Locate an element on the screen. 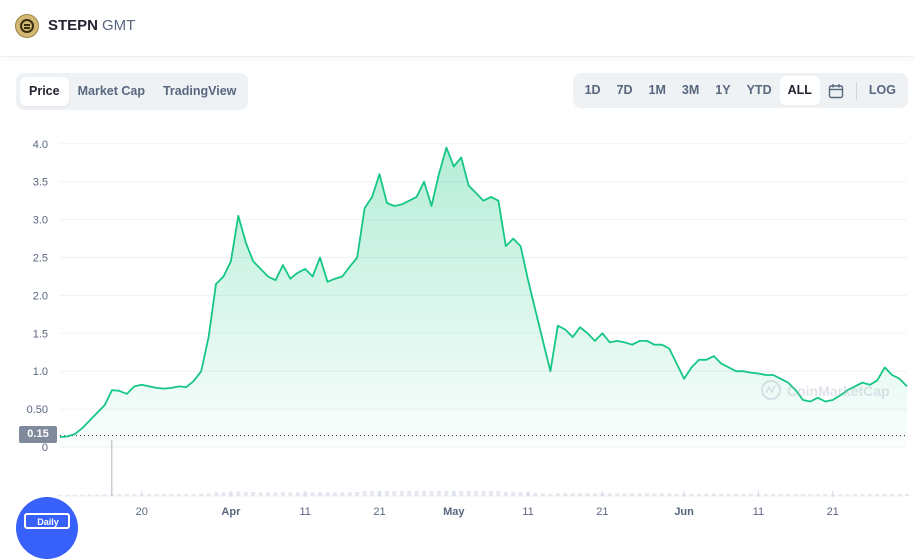 This screenshot has width=915, height=559. tab-tradingview: TradingView is located at coordinates (199, 91).